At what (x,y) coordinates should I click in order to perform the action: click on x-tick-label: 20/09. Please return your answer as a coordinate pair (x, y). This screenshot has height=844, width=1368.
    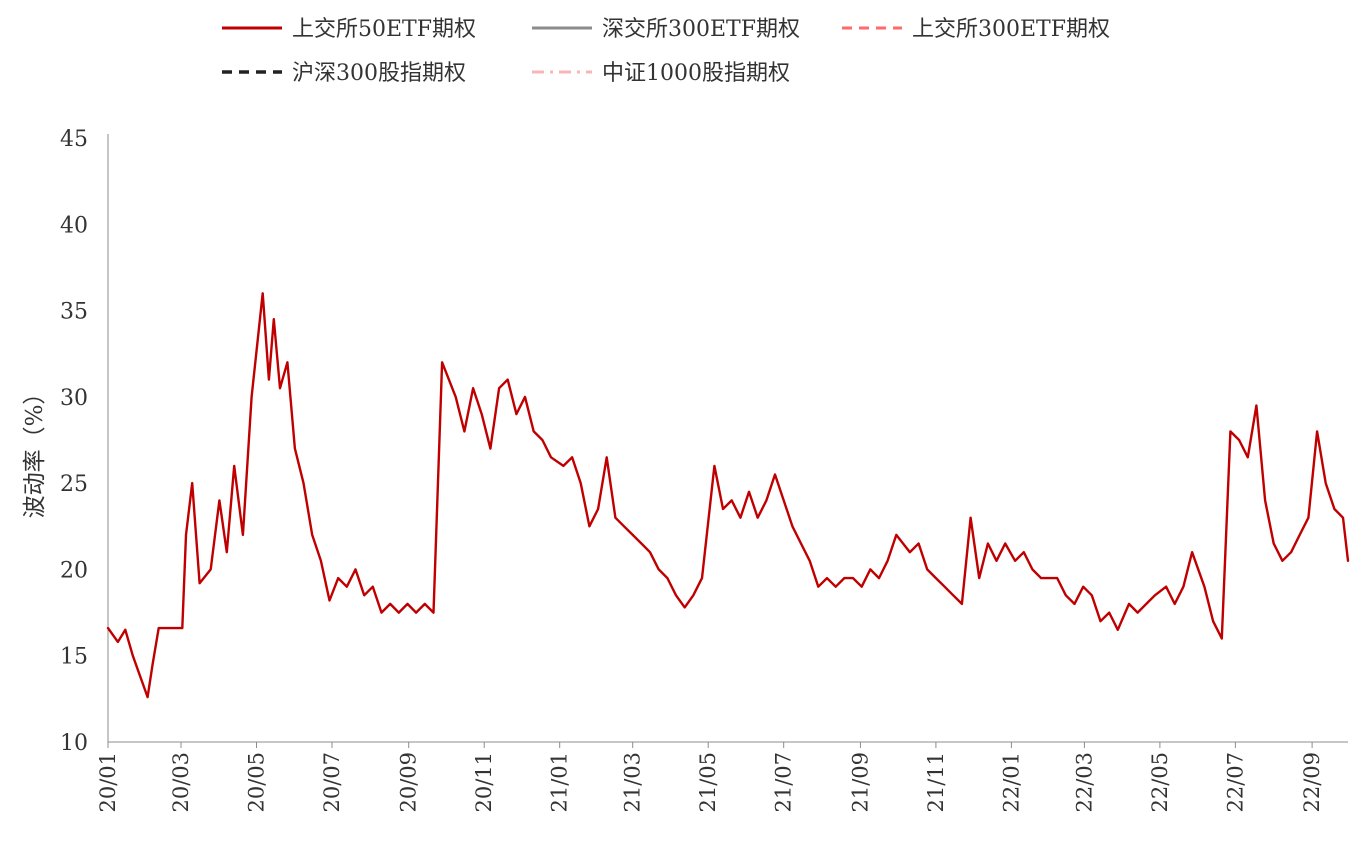
    Looking at the image, I should click on (409, 782).